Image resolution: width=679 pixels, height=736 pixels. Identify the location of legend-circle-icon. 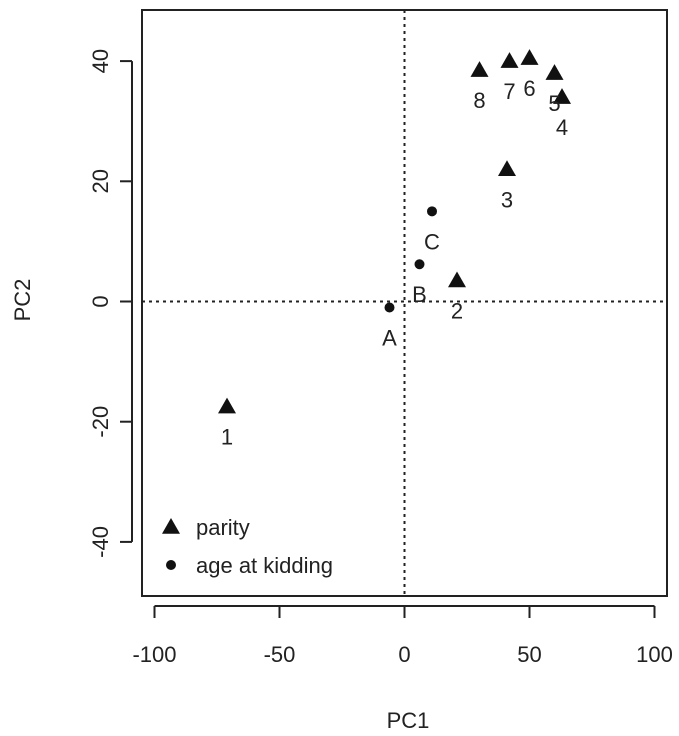
(171, 565).